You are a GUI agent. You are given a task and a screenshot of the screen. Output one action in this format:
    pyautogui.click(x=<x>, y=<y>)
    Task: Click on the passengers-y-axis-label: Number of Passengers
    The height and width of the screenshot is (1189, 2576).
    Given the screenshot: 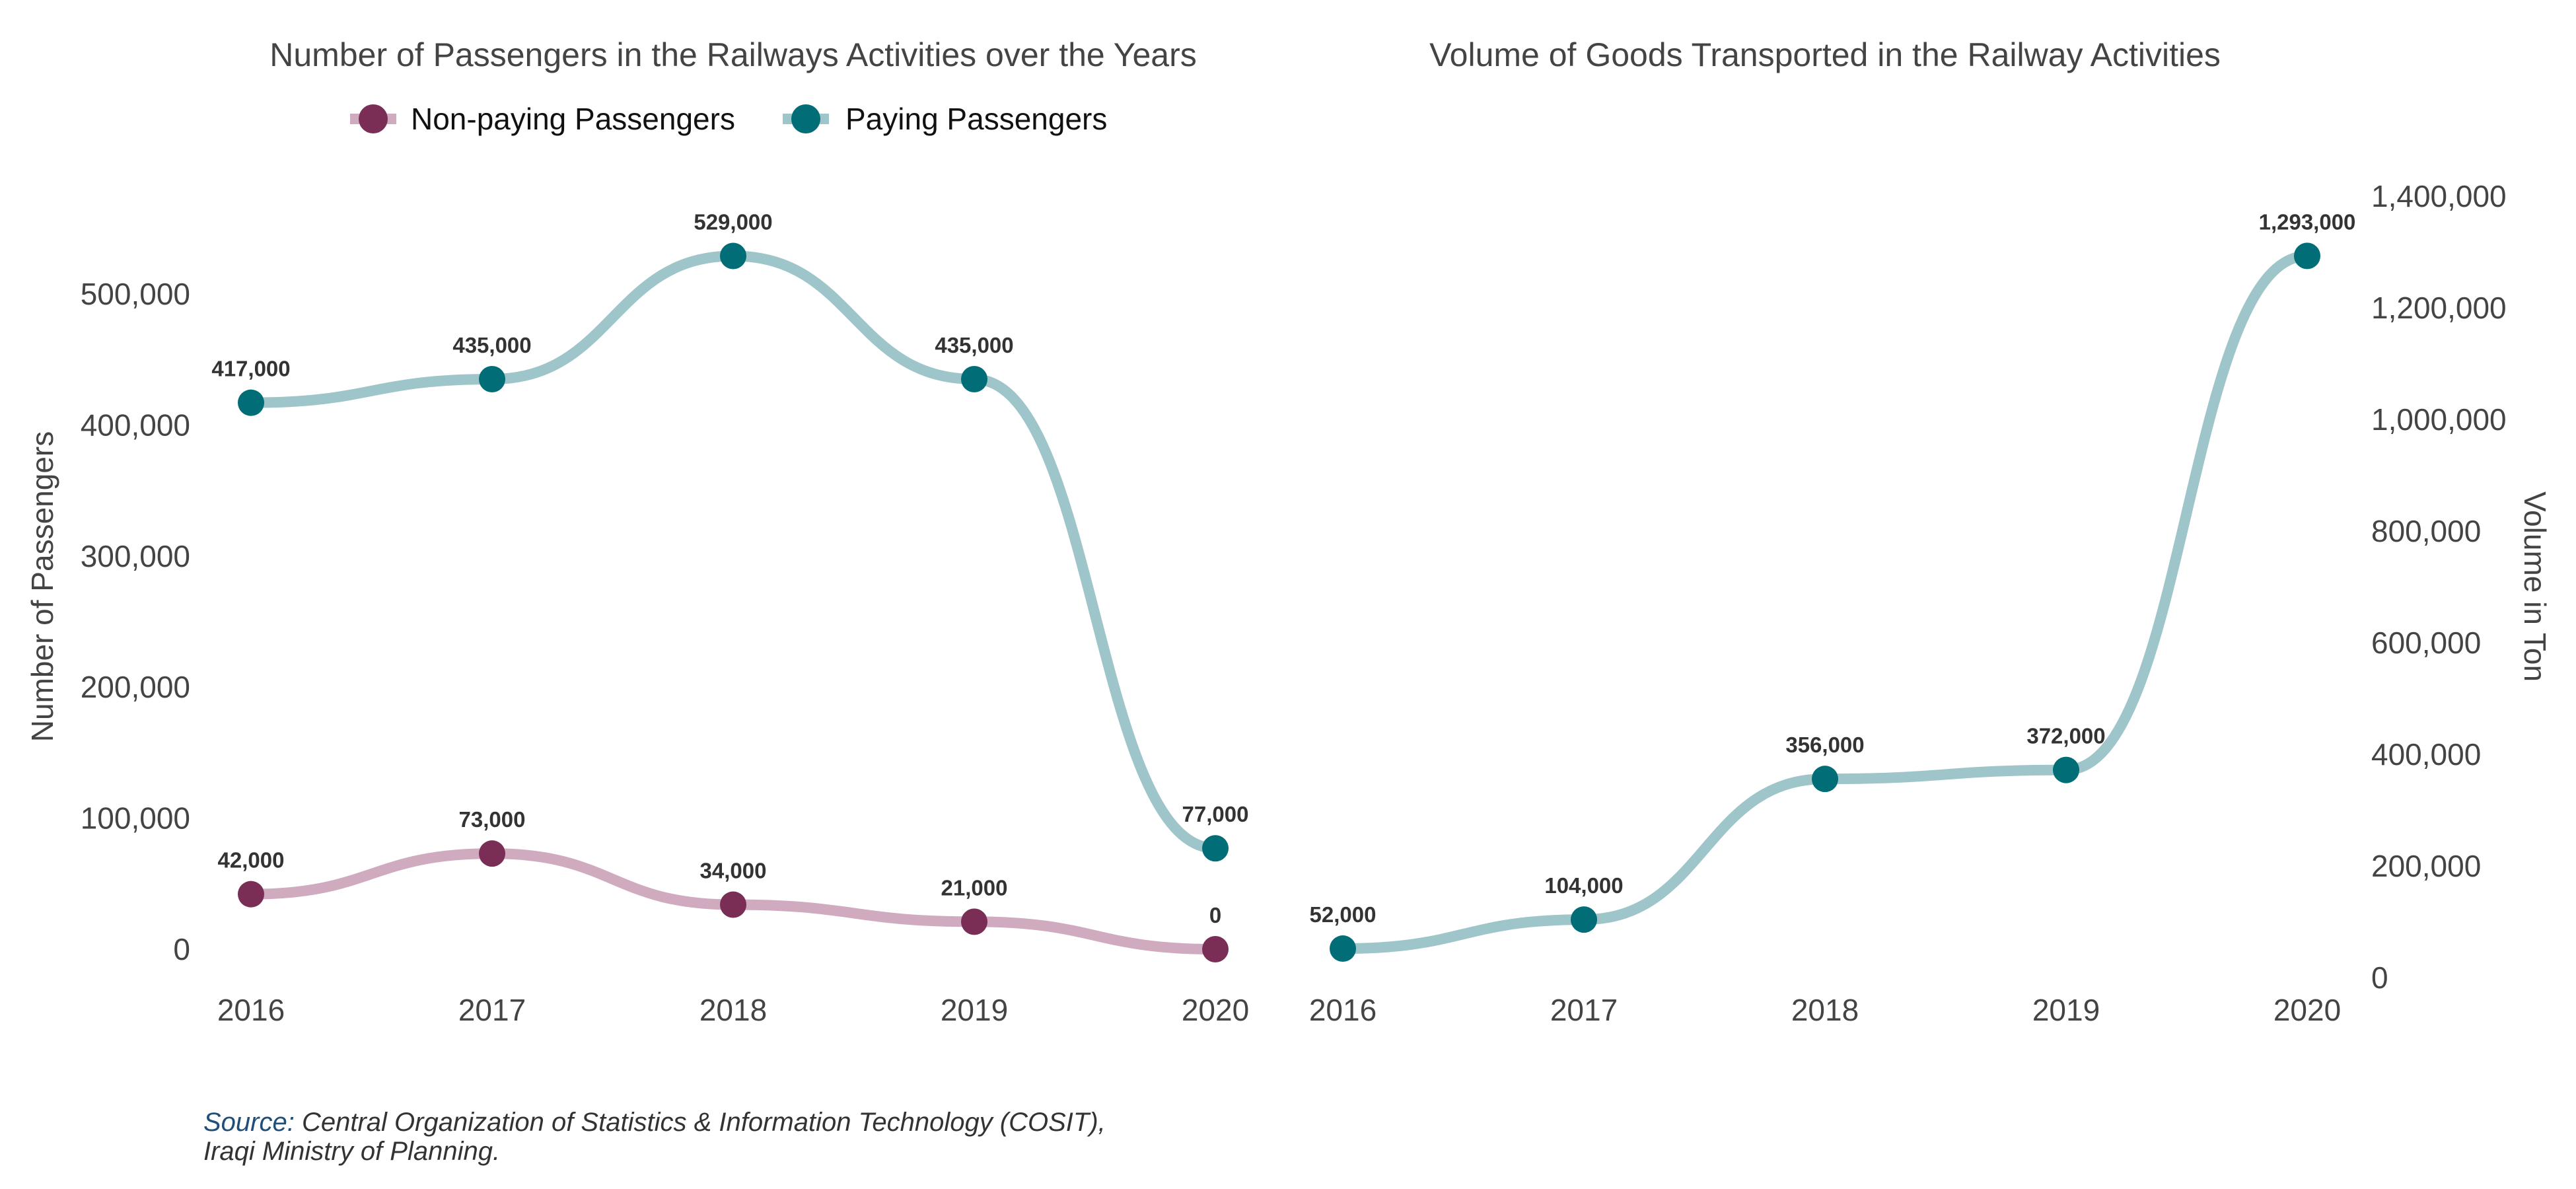 What is the action you would take?
    pyautogui.click(x=42, y=586)
    